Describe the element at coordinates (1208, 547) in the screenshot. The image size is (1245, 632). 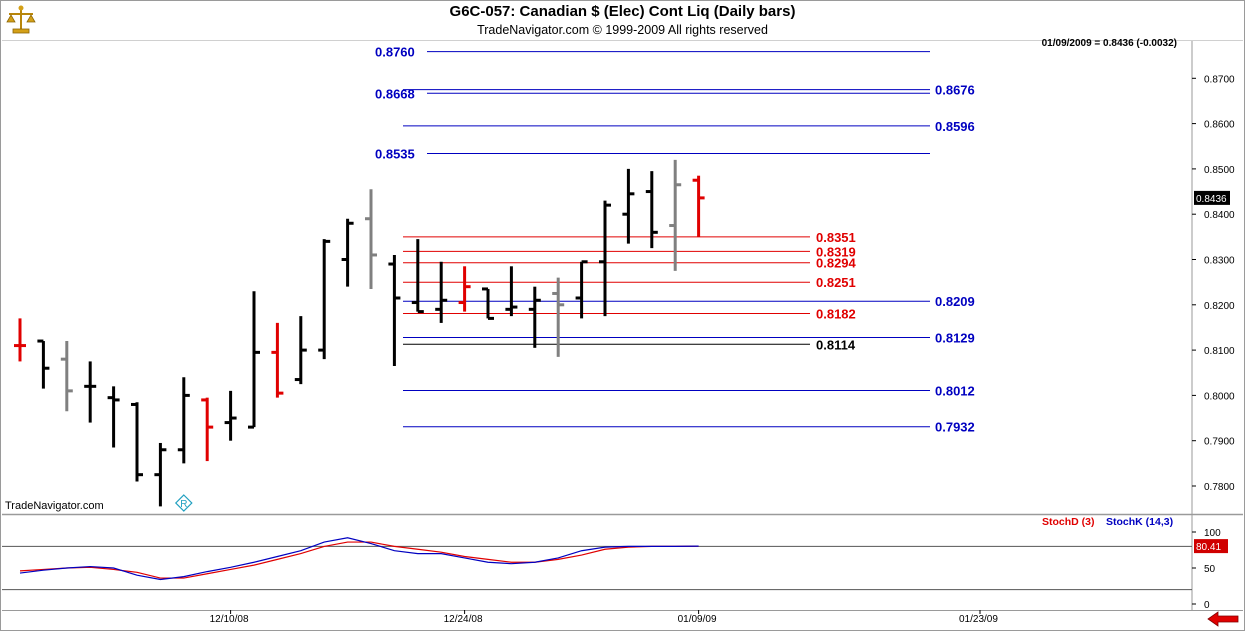
I see `stoch-last-label: 80.41` at that location.